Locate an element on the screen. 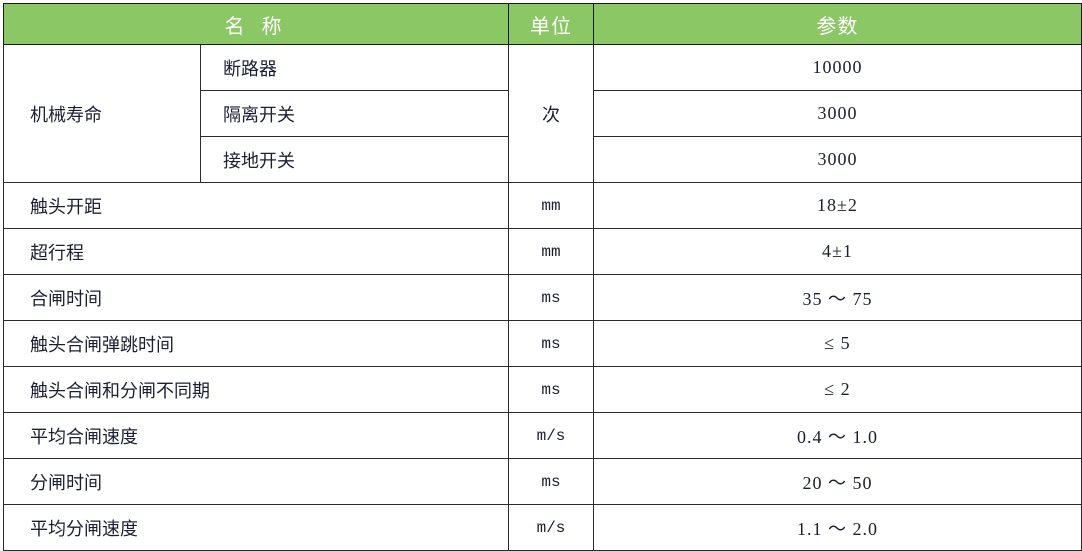  row-name: 合闸时间 is located at coordinates (256, 297).